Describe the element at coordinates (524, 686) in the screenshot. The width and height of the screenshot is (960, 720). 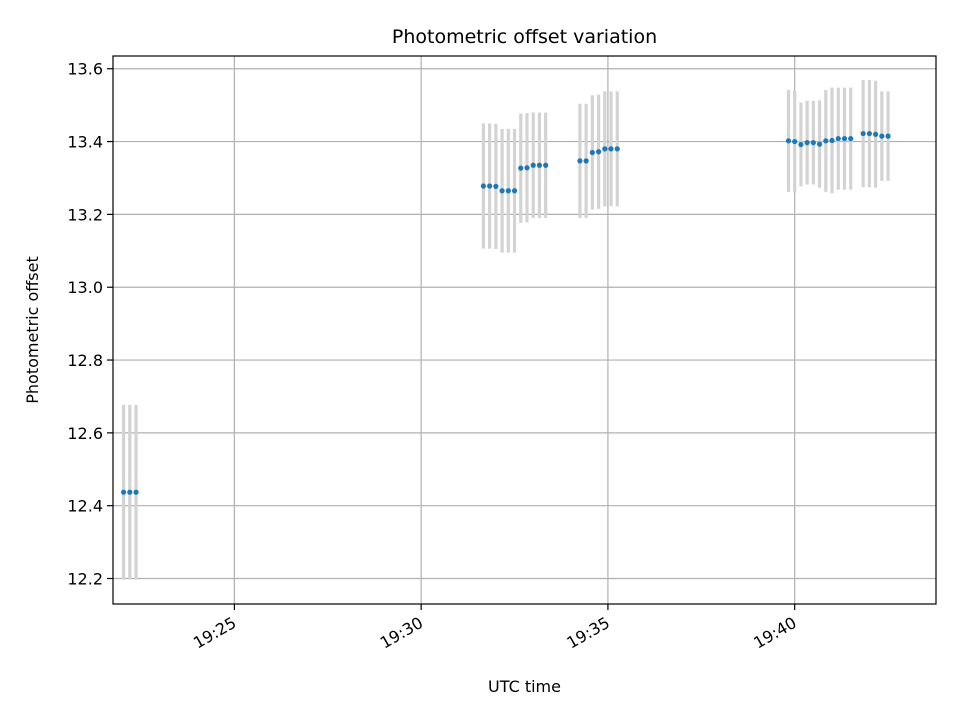
I see `x-axis-label: UTC time` at that location.